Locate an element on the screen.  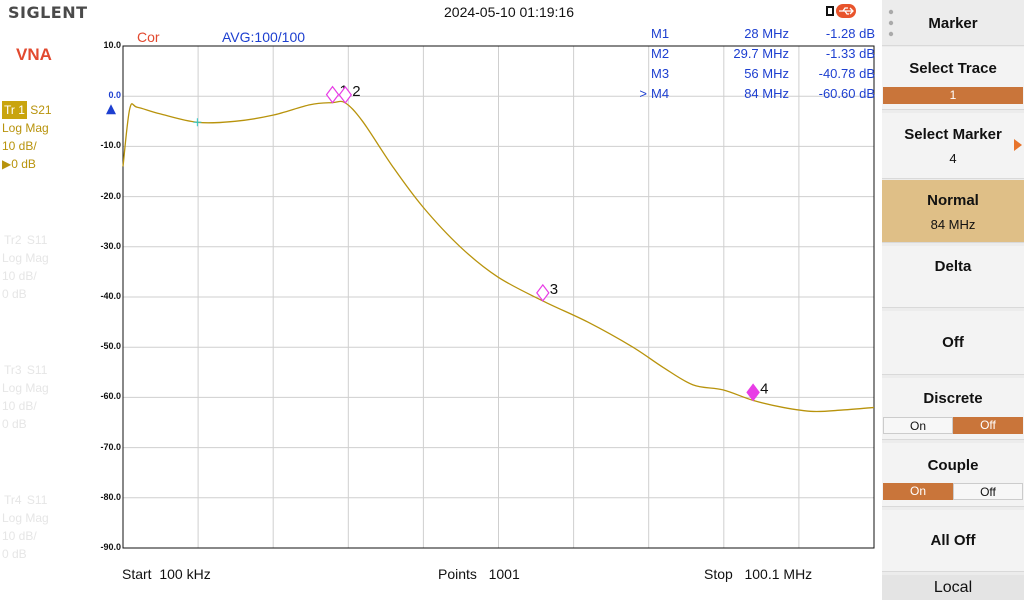
all-off-button: All Off is located at coordinates (953, 541).